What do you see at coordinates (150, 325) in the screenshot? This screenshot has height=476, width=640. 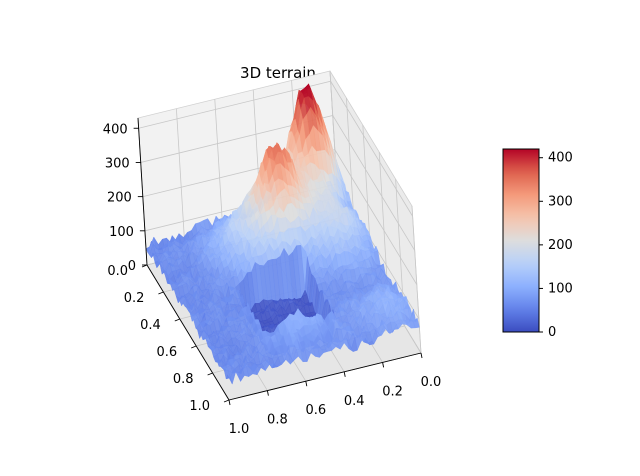 I see `y-tick-label: 0.4` at bounding box center [150, 325].